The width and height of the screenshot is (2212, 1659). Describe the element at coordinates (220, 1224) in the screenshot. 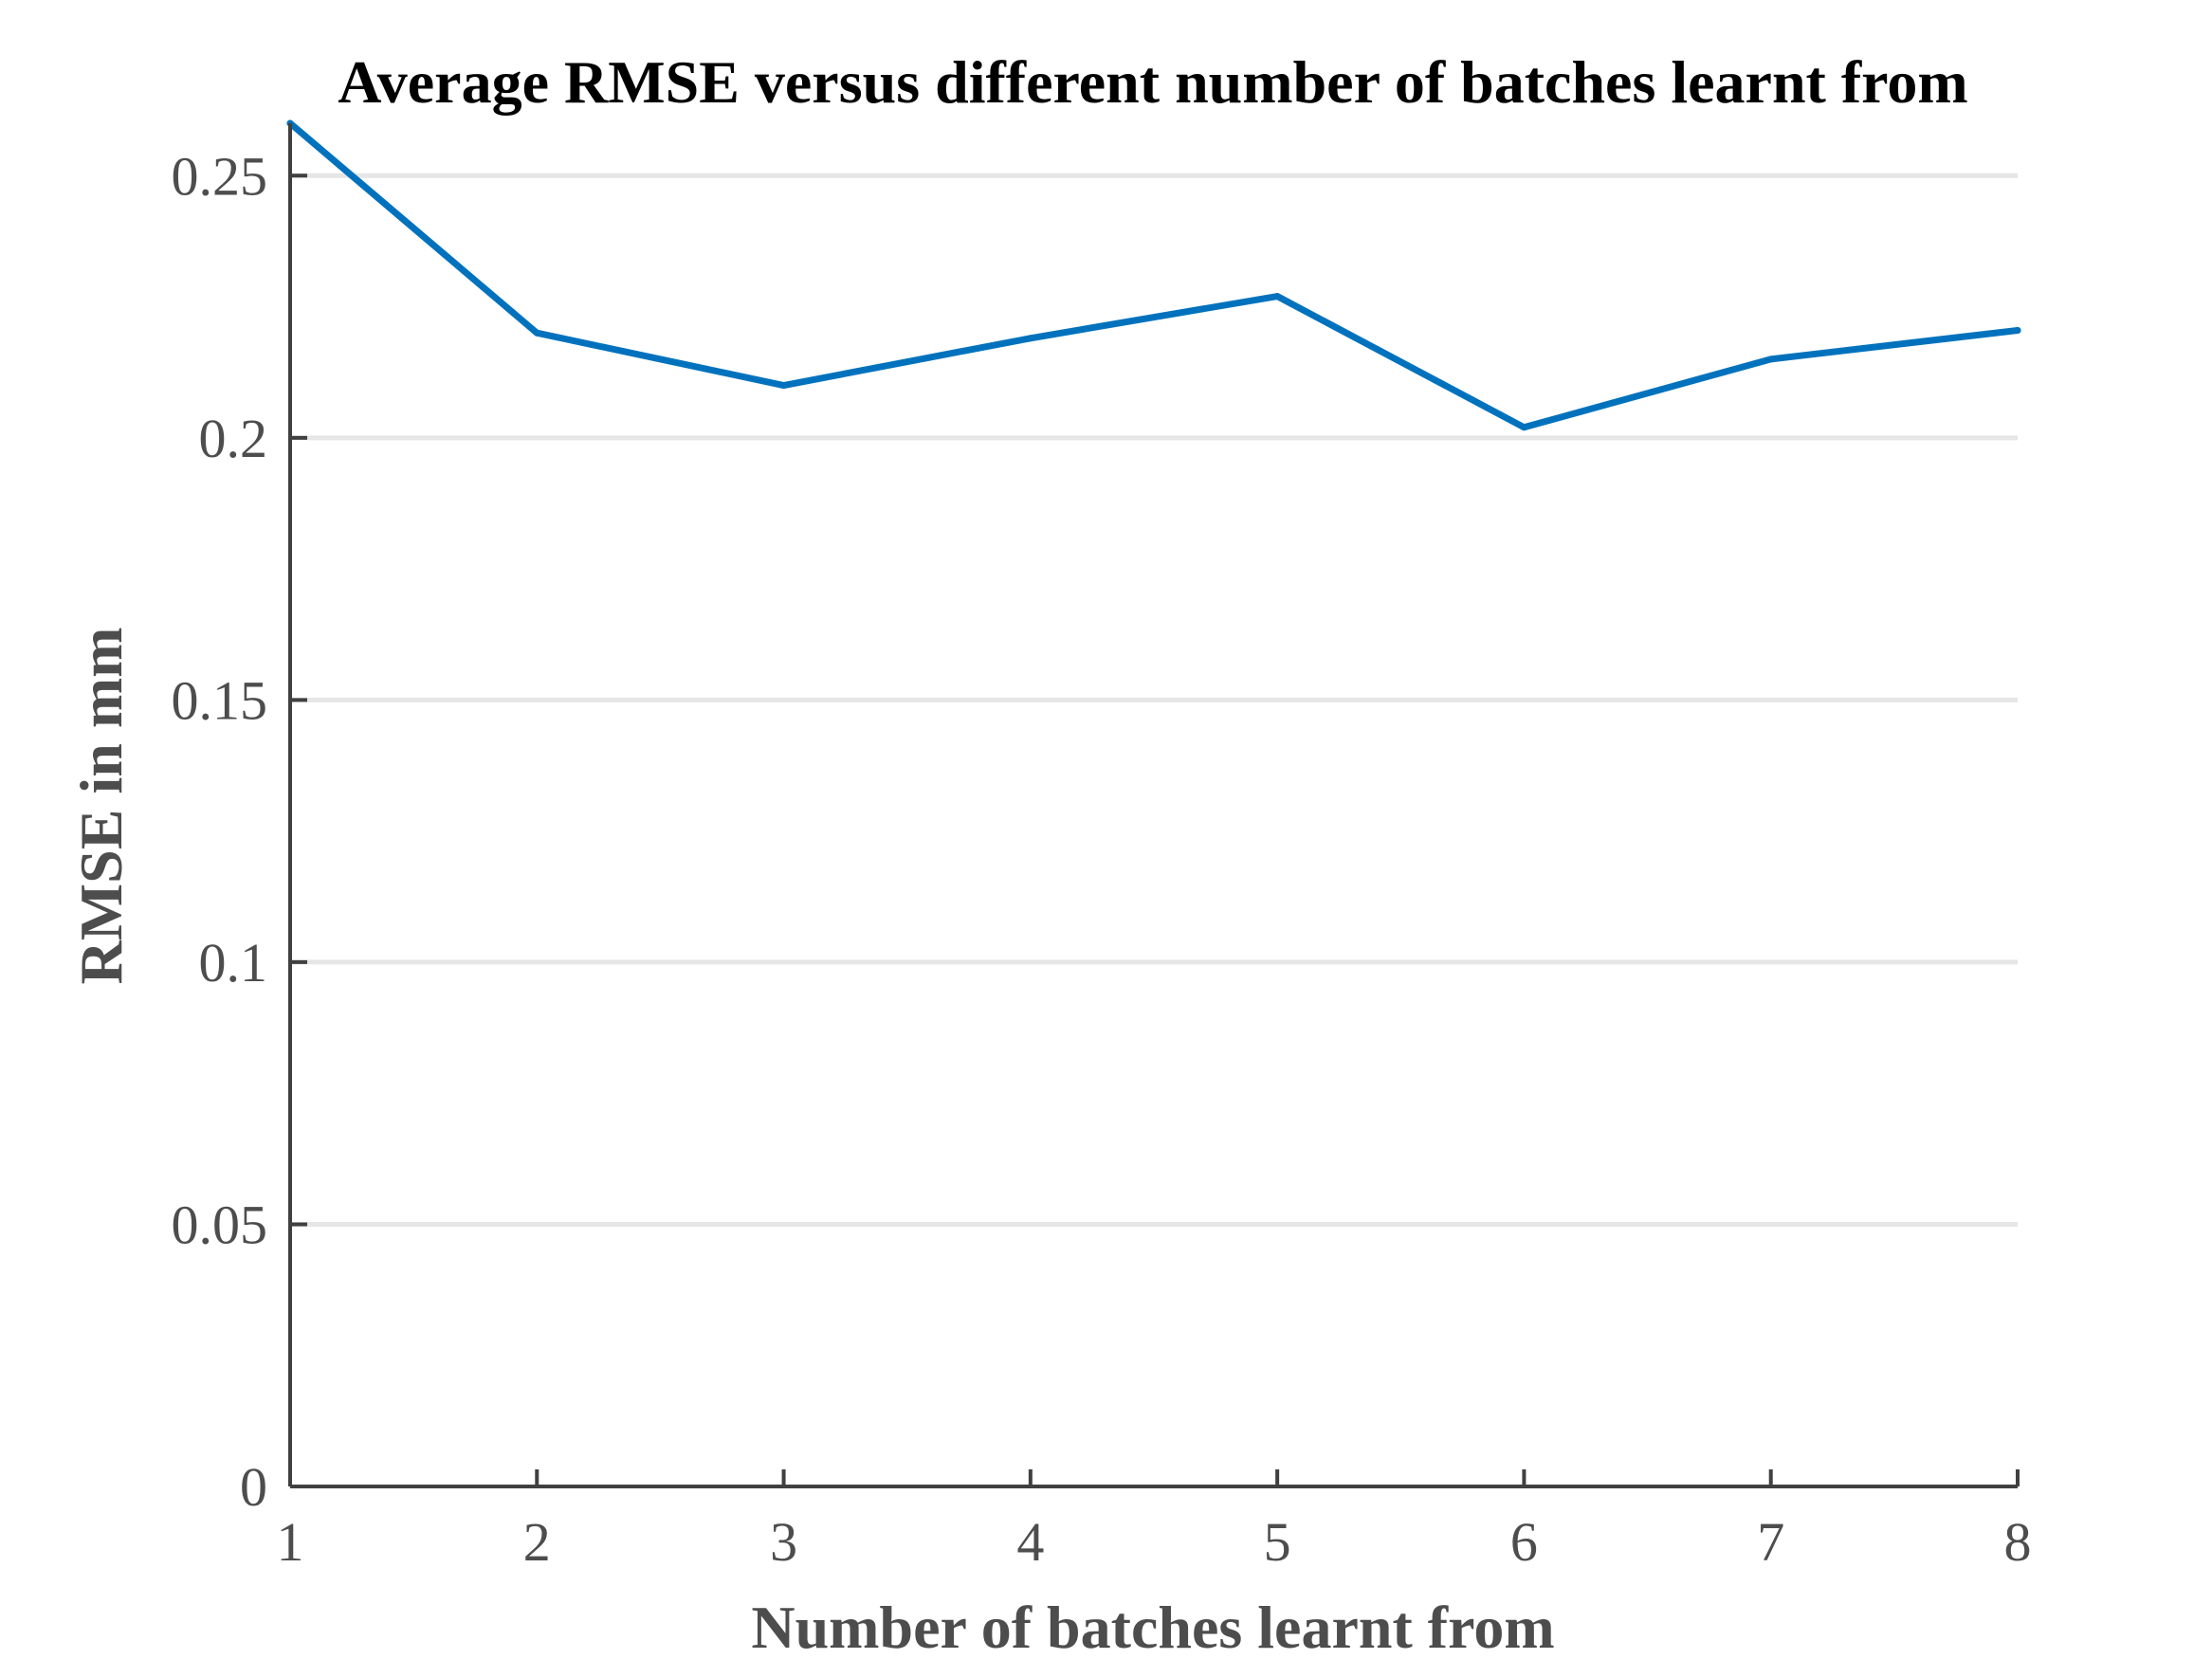

I see `y-tick-label: 0.05` at that location.